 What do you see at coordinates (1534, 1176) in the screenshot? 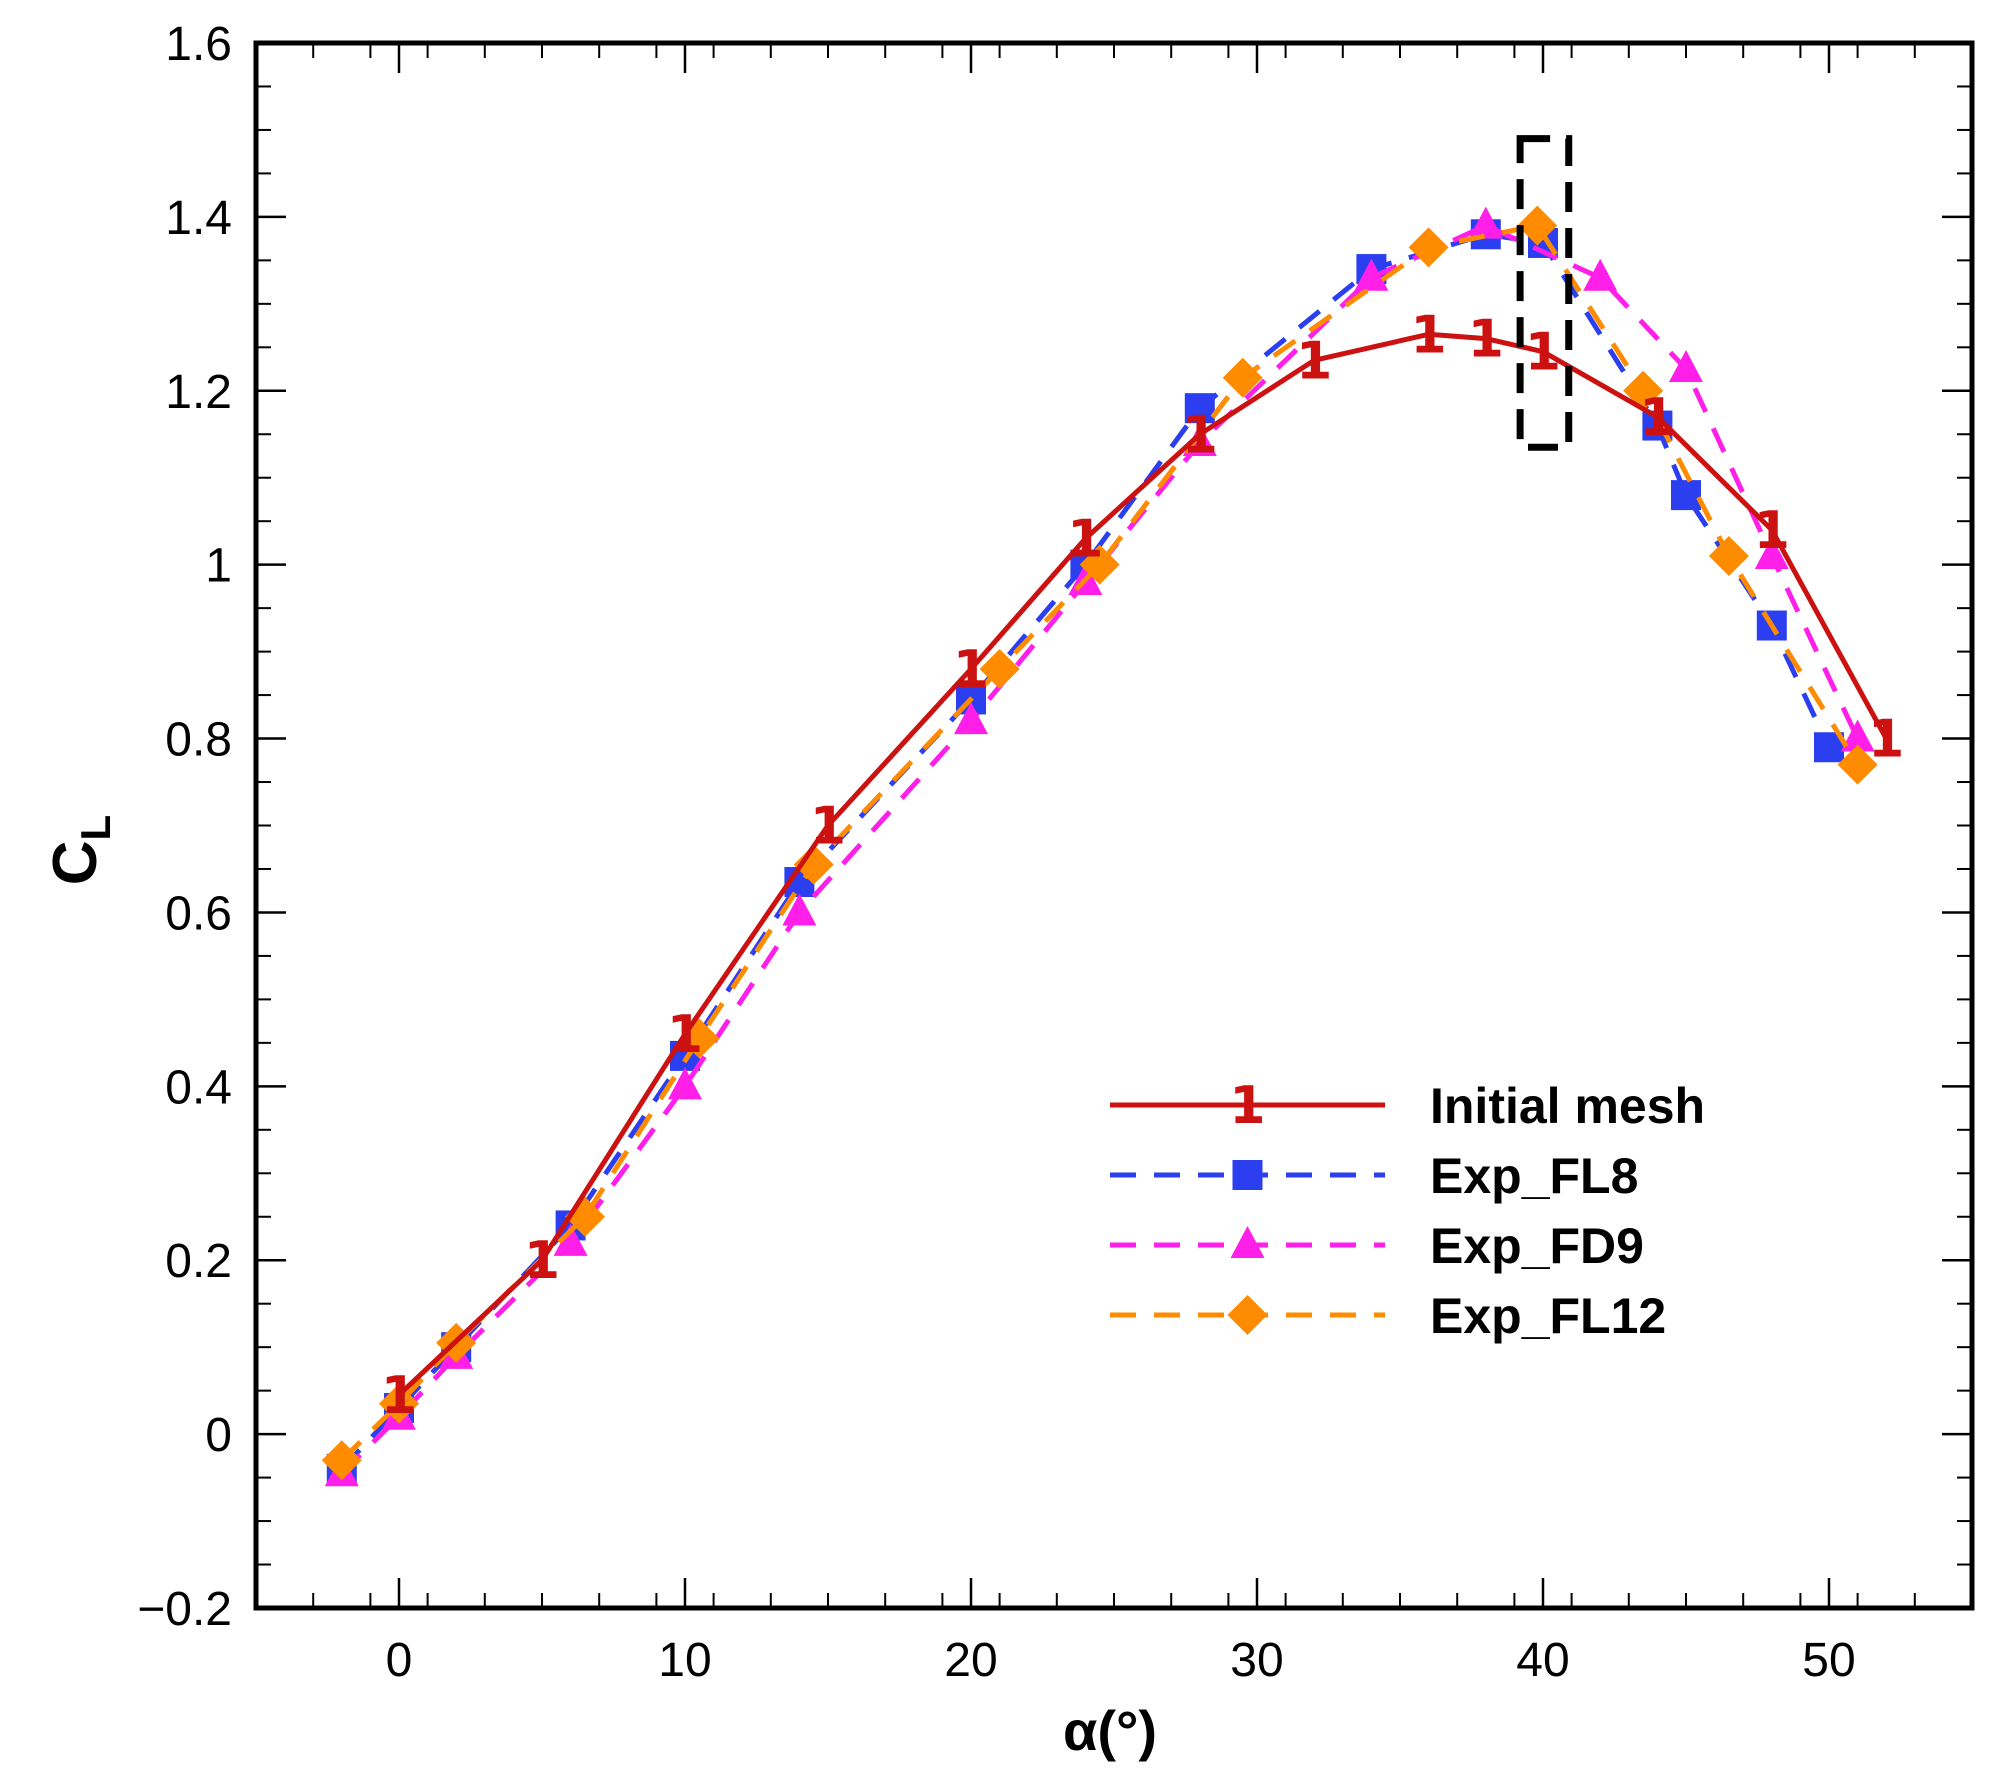
I see `legend-label: Exp_FL8` at bounding box center [1534, 1176].